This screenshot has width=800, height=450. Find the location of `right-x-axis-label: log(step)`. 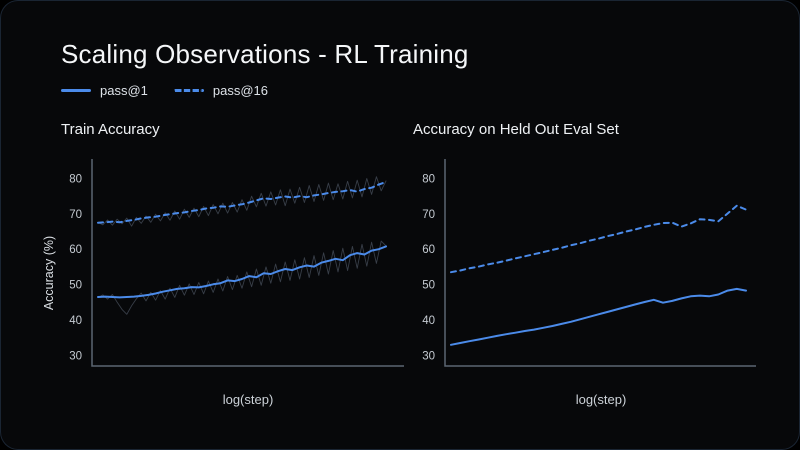

right-x-axis-label: log(step) is located at coordinates (601, 399).